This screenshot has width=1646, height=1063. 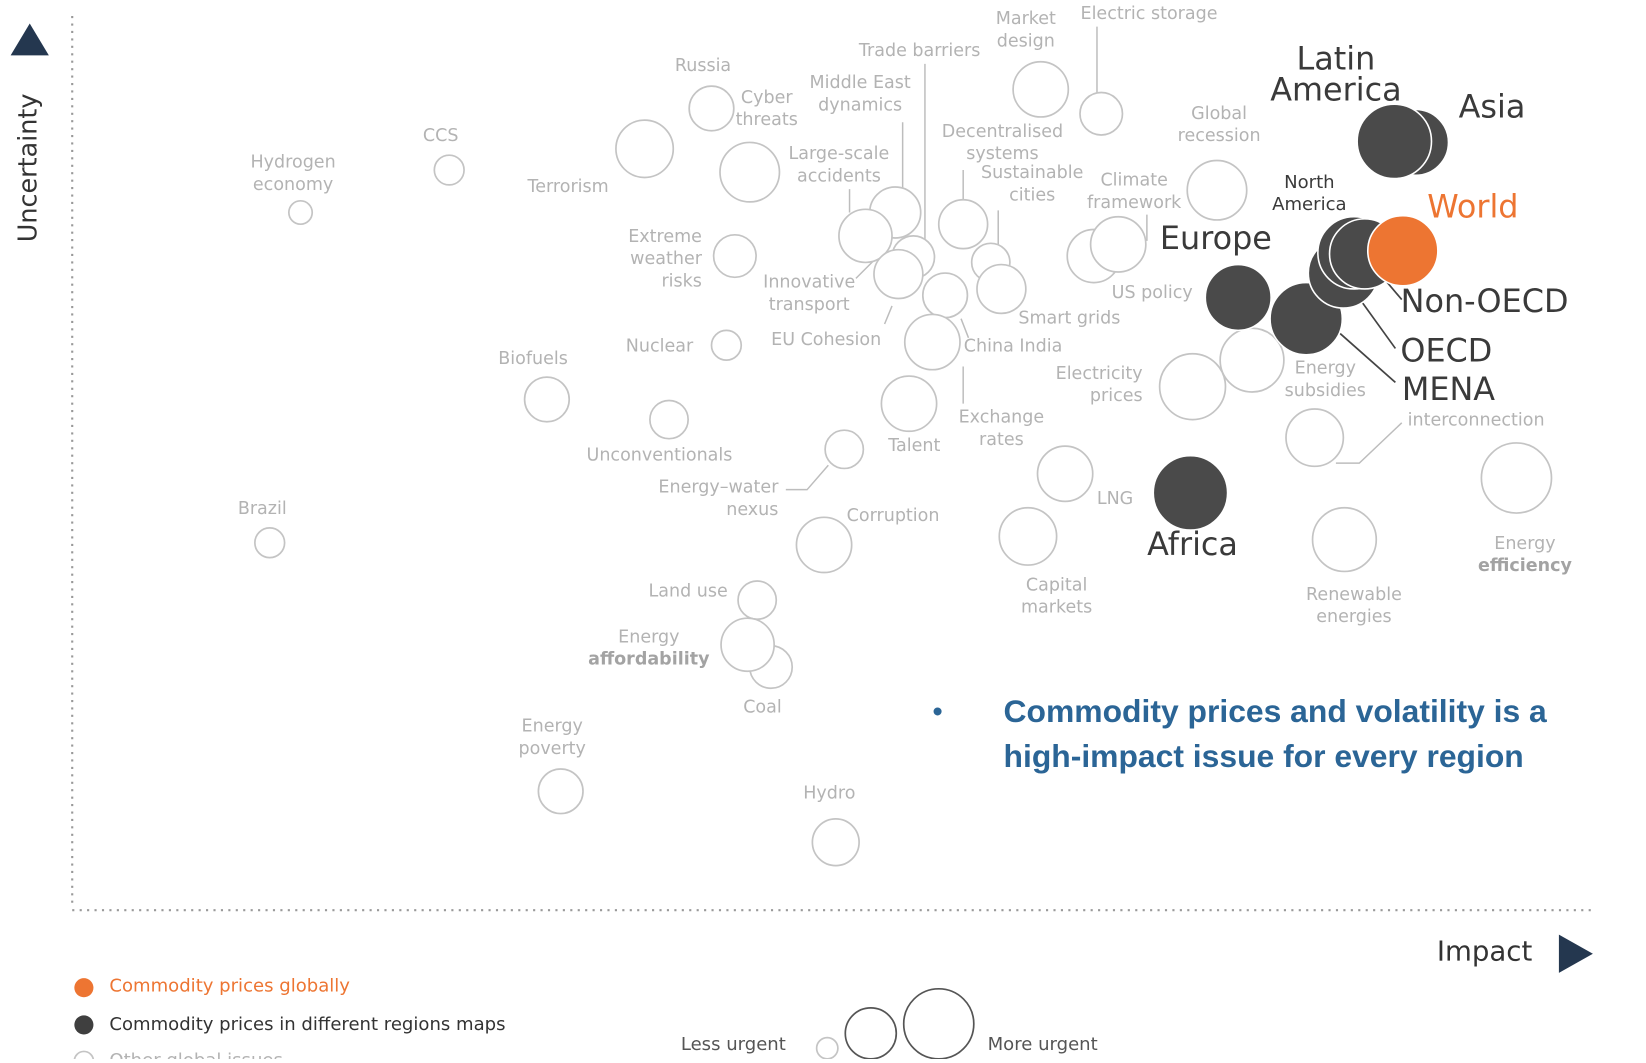 What do you see at coordinates (1149, 14) in the screenshot?
I see `issue-label: Electric storage` at bounding box center [1149, 14].